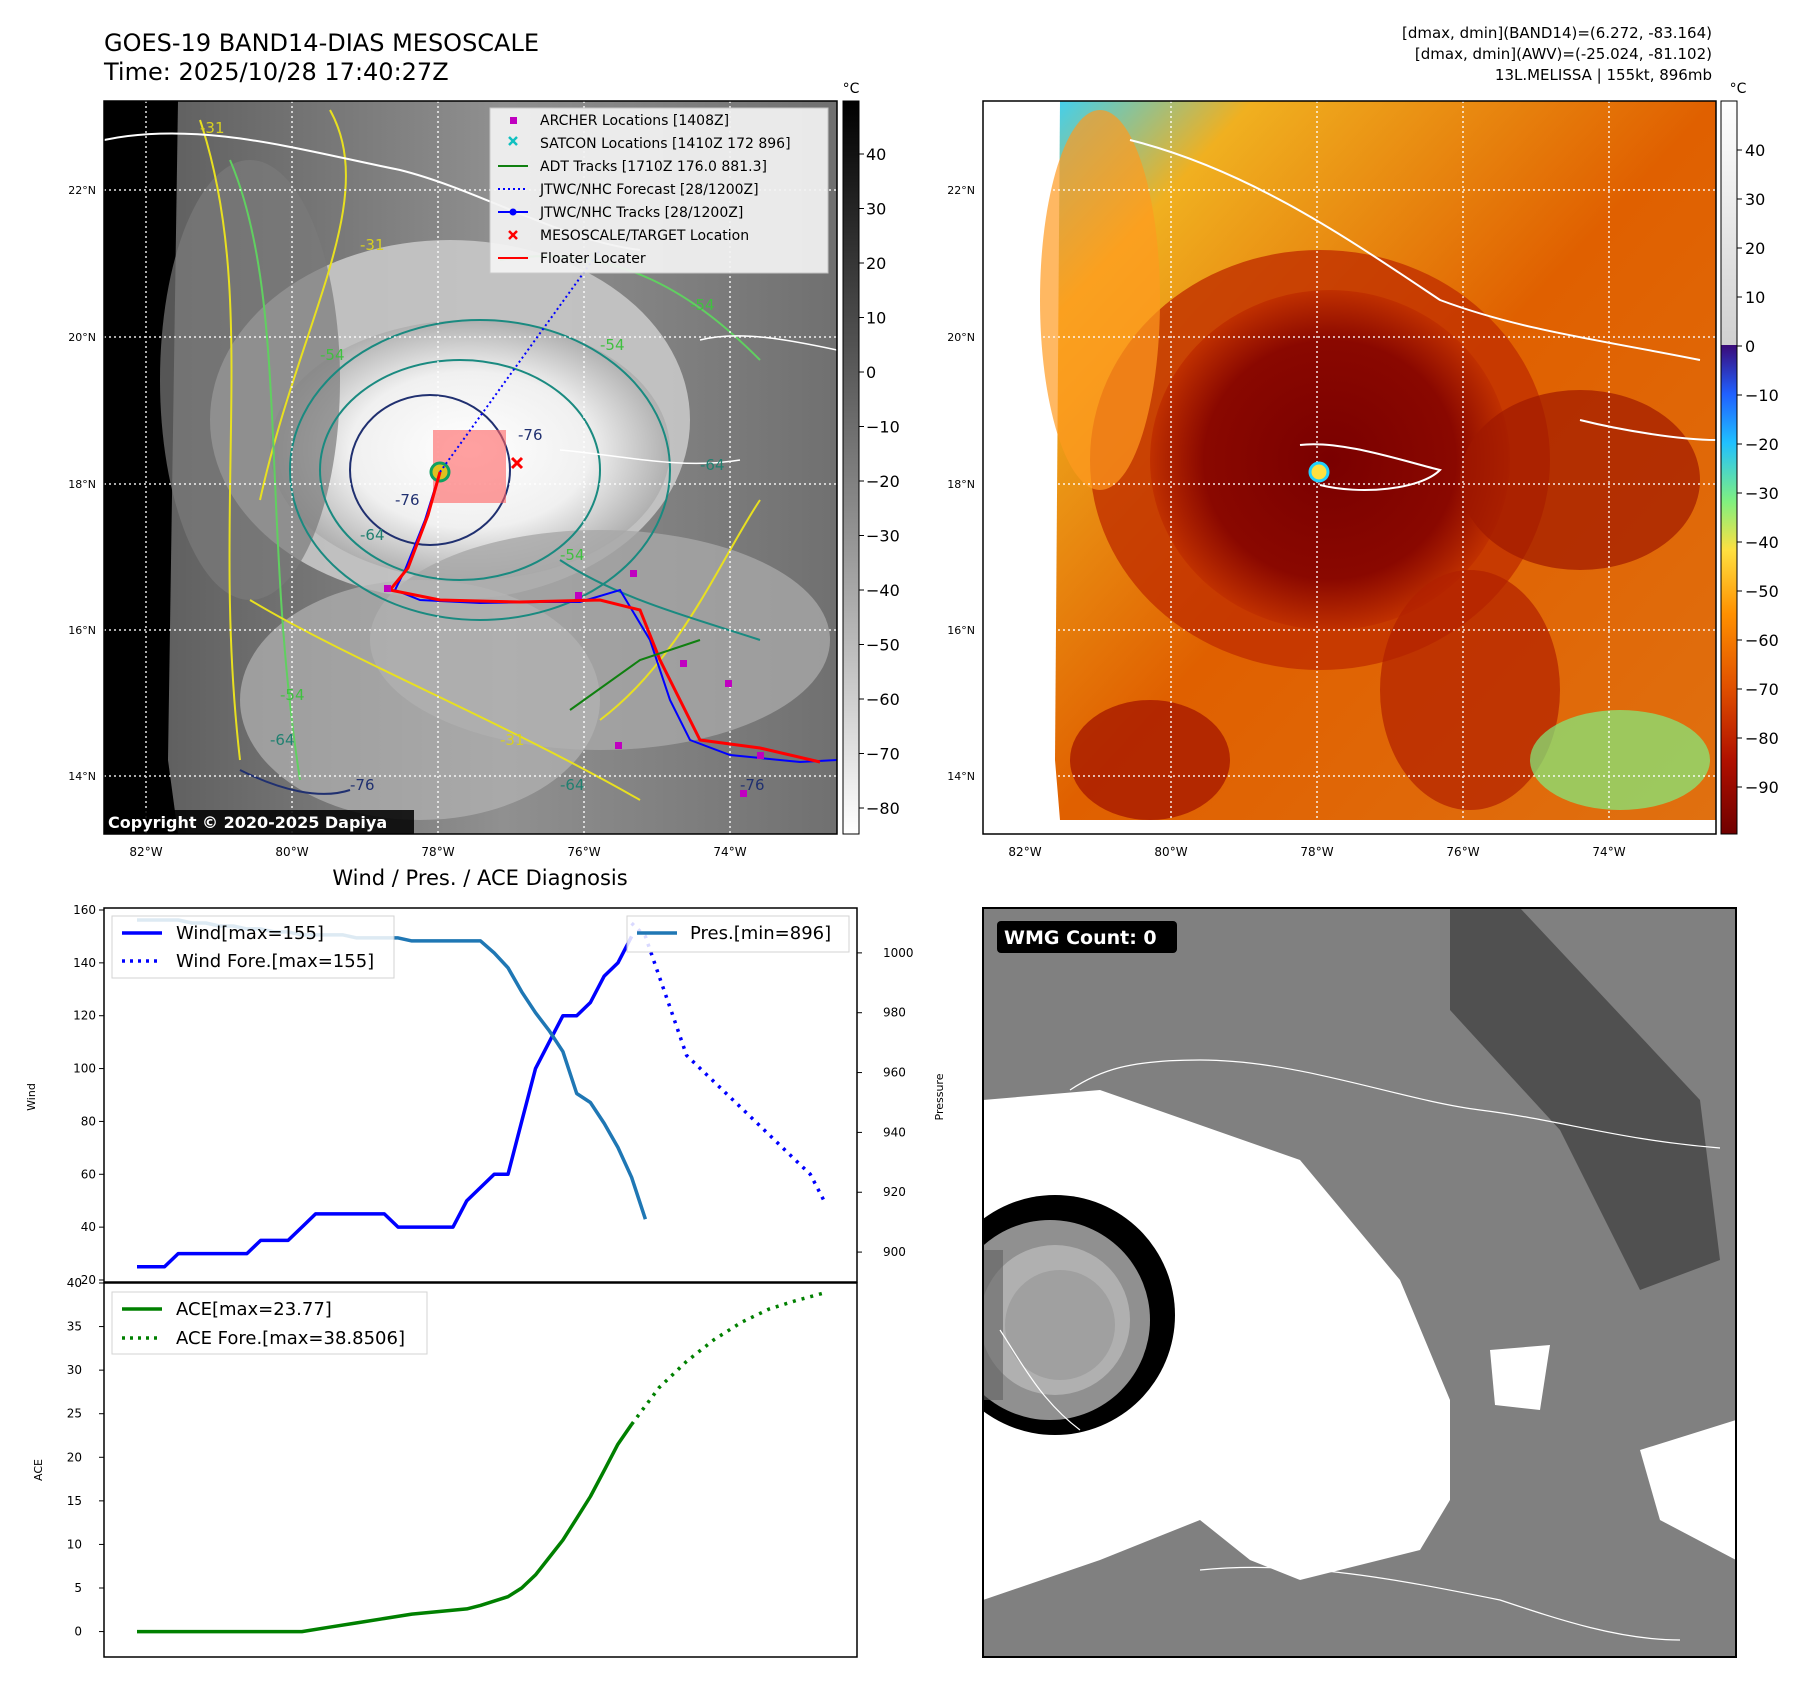 This screenshot has width=1797, height=1690. I want to click on gray-colorbar-tick-label: −50, so click(883, 645).